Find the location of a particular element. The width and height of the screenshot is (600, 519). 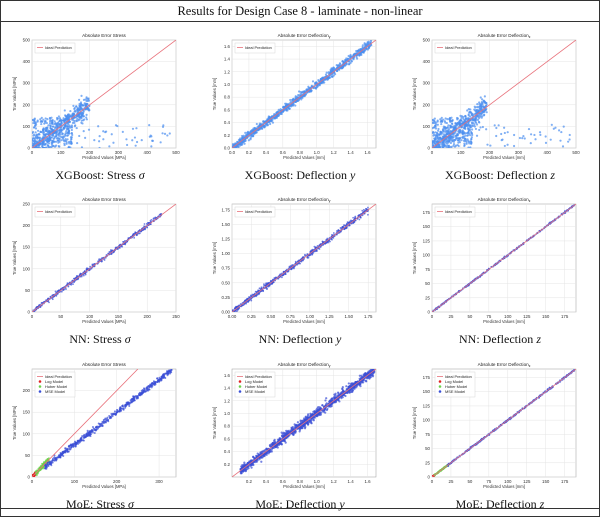

y-tick-label: 0.8 is located at coordinates (227, 97).